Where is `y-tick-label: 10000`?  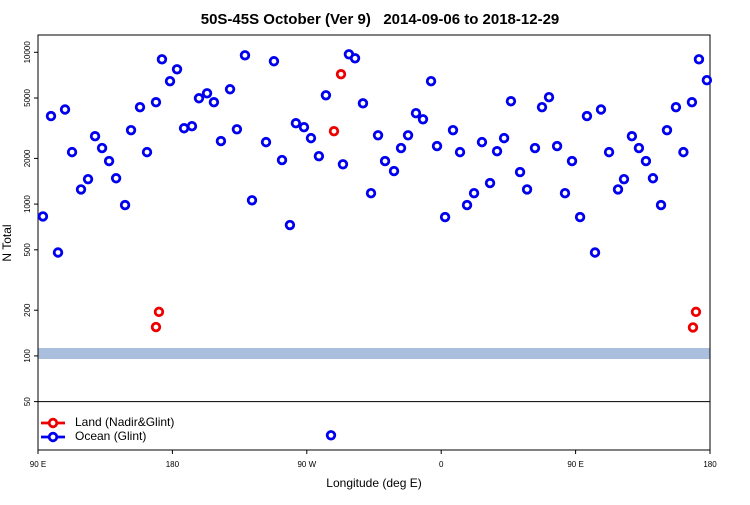 y-tick-label: 10000 is located at coordinates (27, 52).